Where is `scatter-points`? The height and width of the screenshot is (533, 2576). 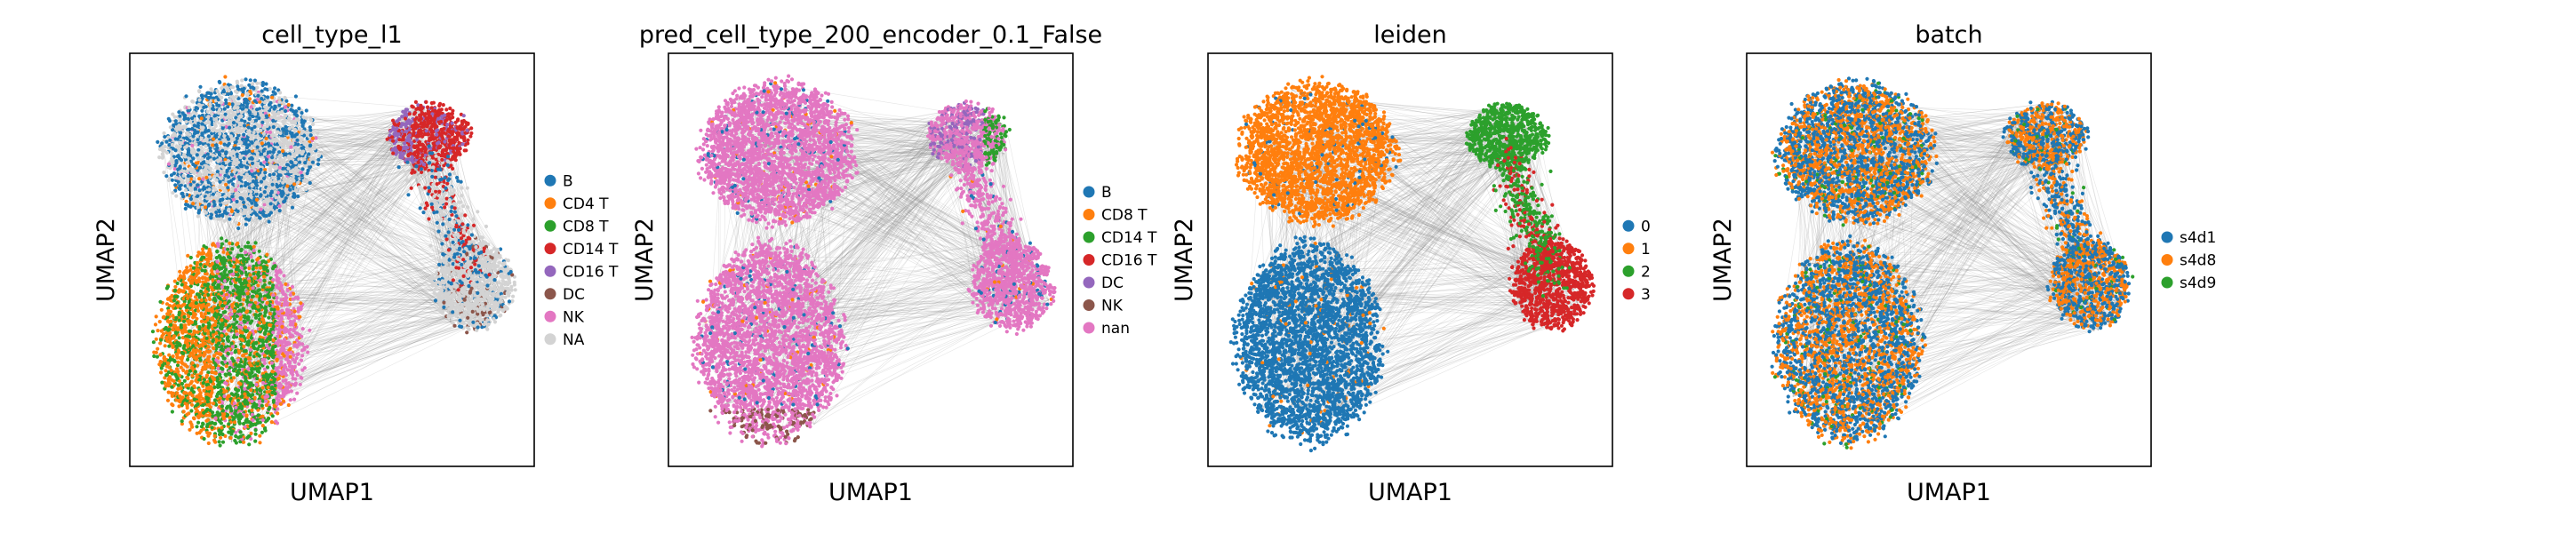 scatter-points is located at coordinates (333, 261).